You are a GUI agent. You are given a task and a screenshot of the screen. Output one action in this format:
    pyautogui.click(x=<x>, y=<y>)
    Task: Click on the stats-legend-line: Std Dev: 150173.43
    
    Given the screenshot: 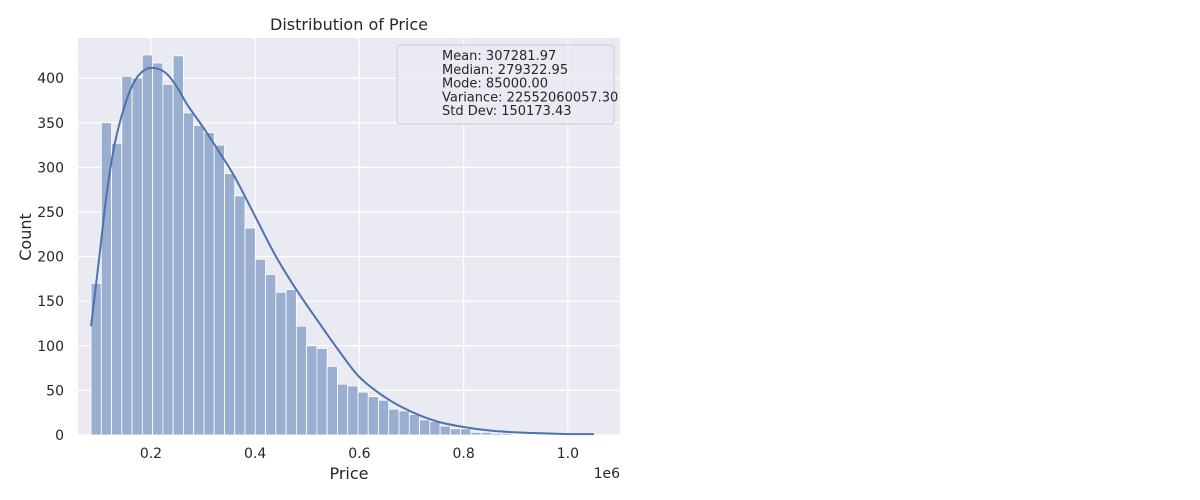 What is the action you would take?
    pyautogui.click(x=507, y=111)
    